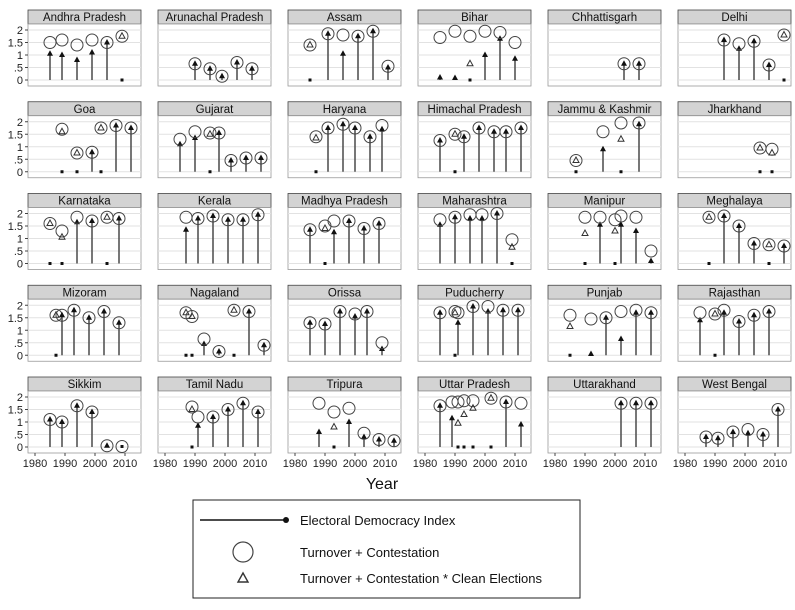 The height and width of the screenshot is (610, 795). Describe the element at coordinates (85, 385) in the screenshot. I see `panel-title: Sikkim` at that location.